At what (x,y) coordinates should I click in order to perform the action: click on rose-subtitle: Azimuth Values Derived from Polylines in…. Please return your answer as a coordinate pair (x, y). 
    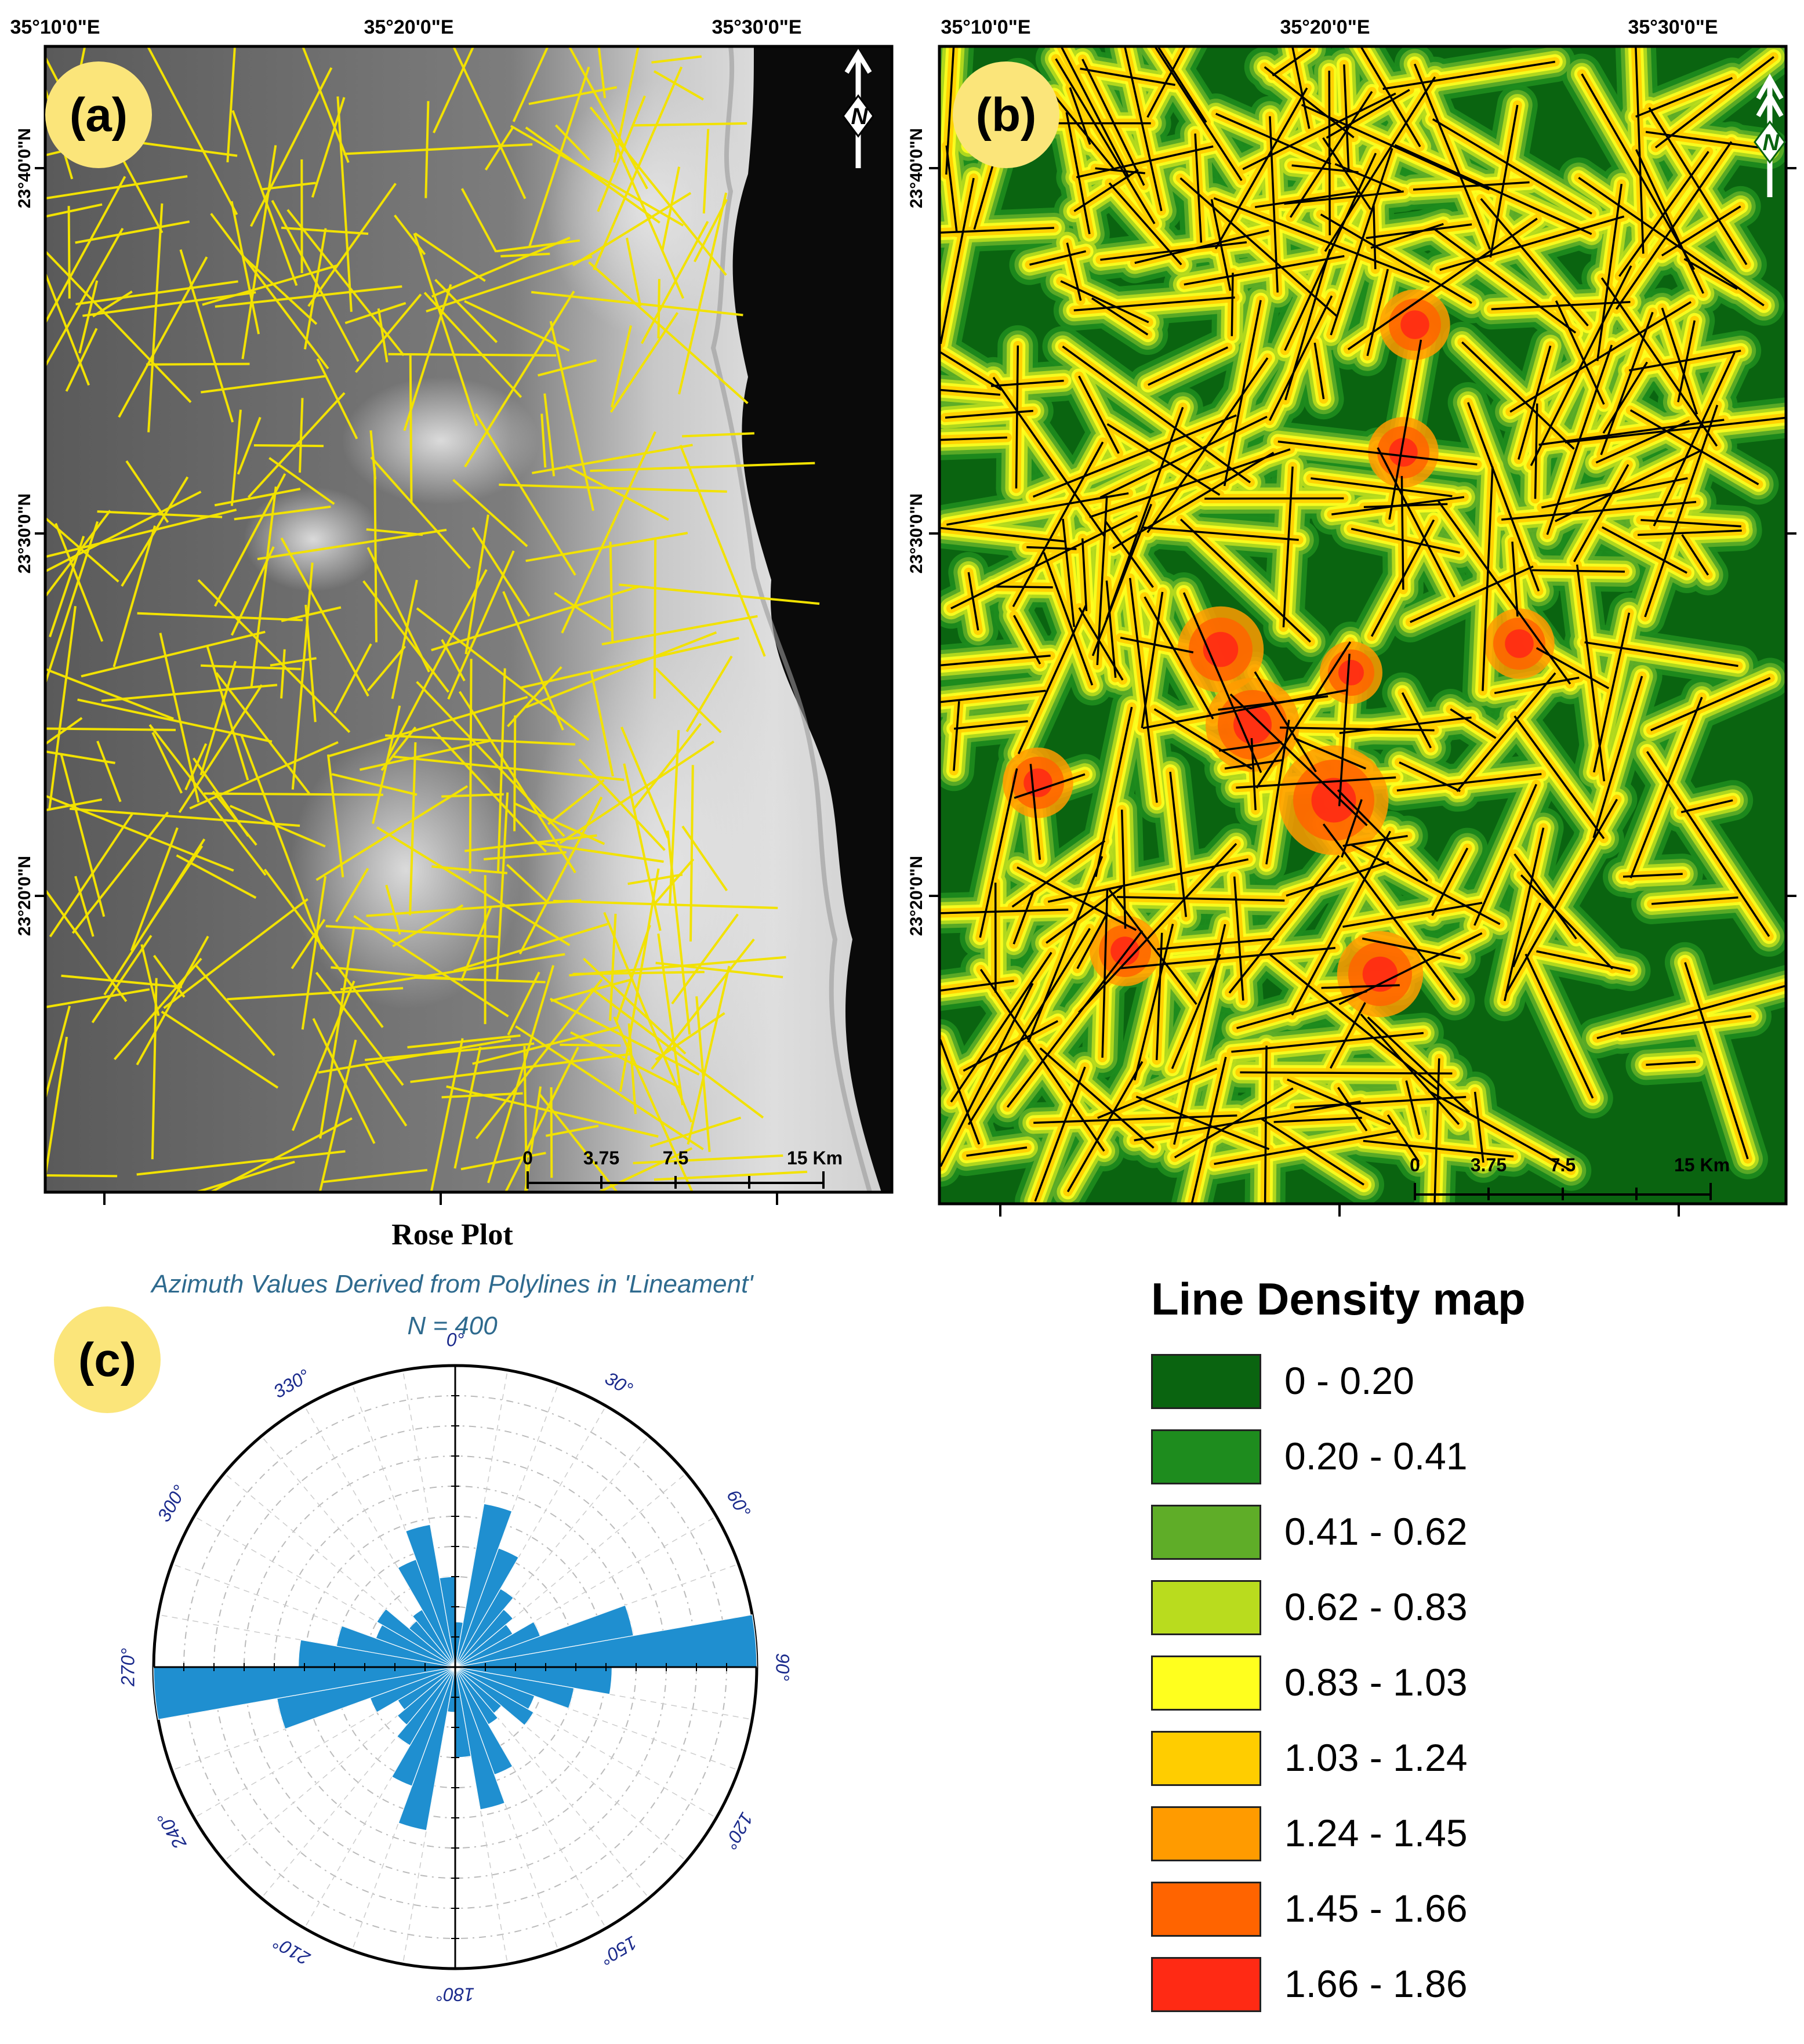
    Looking at the image, I should click on (452, 1284).